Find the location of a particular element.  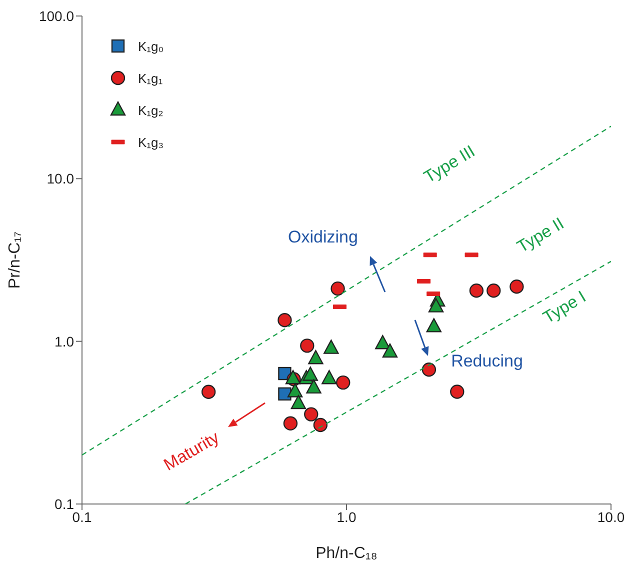

y-tick-label: 100.0 is located at coordinates (56, 16).